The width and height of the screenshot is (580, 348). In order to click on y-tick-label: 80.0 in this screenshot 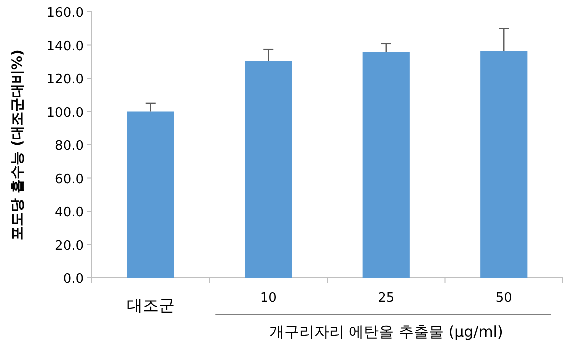, I will do `click(69, 146)`.